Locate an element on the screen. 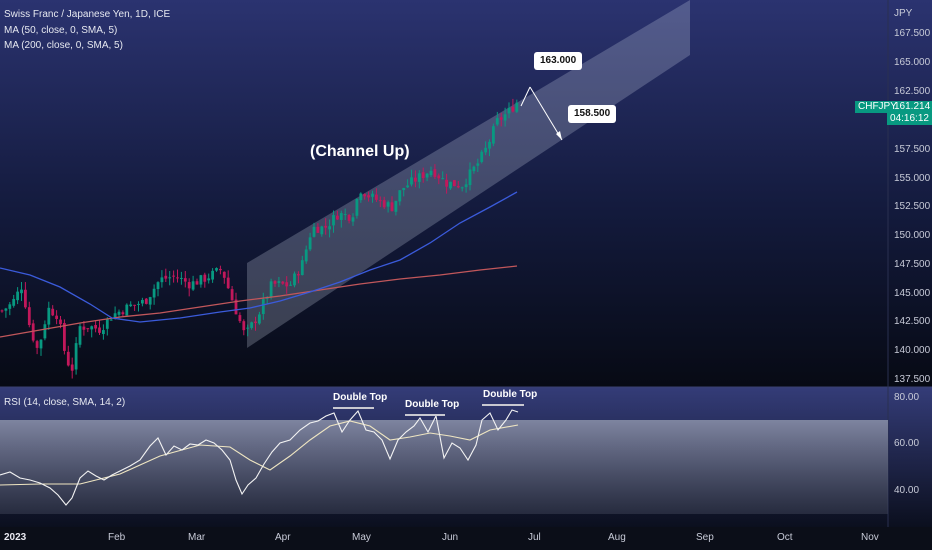 The image size is (932, 550). price-axis-label: 157.500 is located at coordinates (912, 149).